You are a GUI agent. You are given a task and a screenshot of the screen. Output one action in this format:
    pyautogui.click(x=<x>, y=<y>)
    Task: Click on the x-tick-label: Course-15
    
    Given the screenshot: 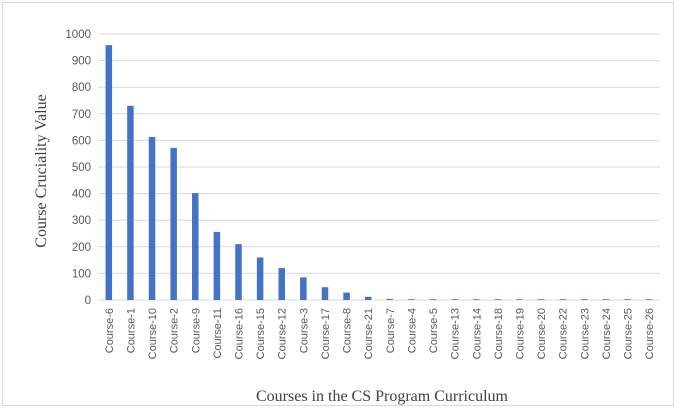 What is the action you would take?
    pyautogui.click(x=261, y=333)
    